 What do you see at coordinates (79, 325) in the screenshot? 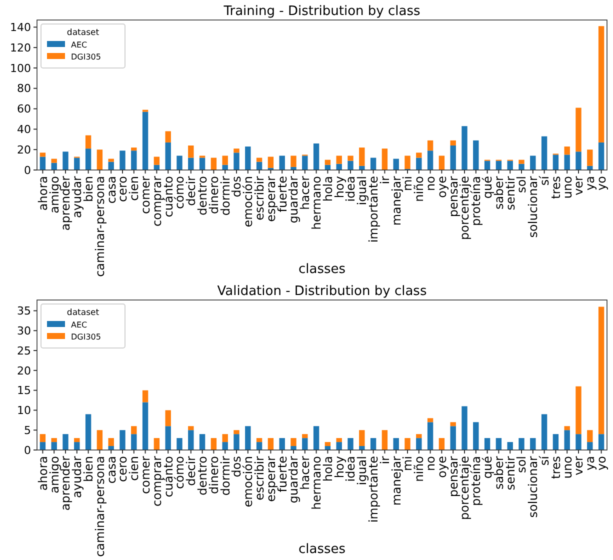
I see `legend-label: AEC` at bounding box center [79, 325].